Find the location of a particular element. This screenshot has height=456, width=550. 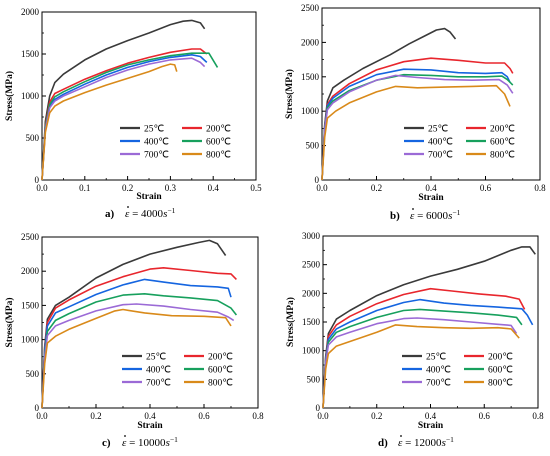

panel-caption-rate: ε = 10000s−1 is located at coordinates (150, 442).